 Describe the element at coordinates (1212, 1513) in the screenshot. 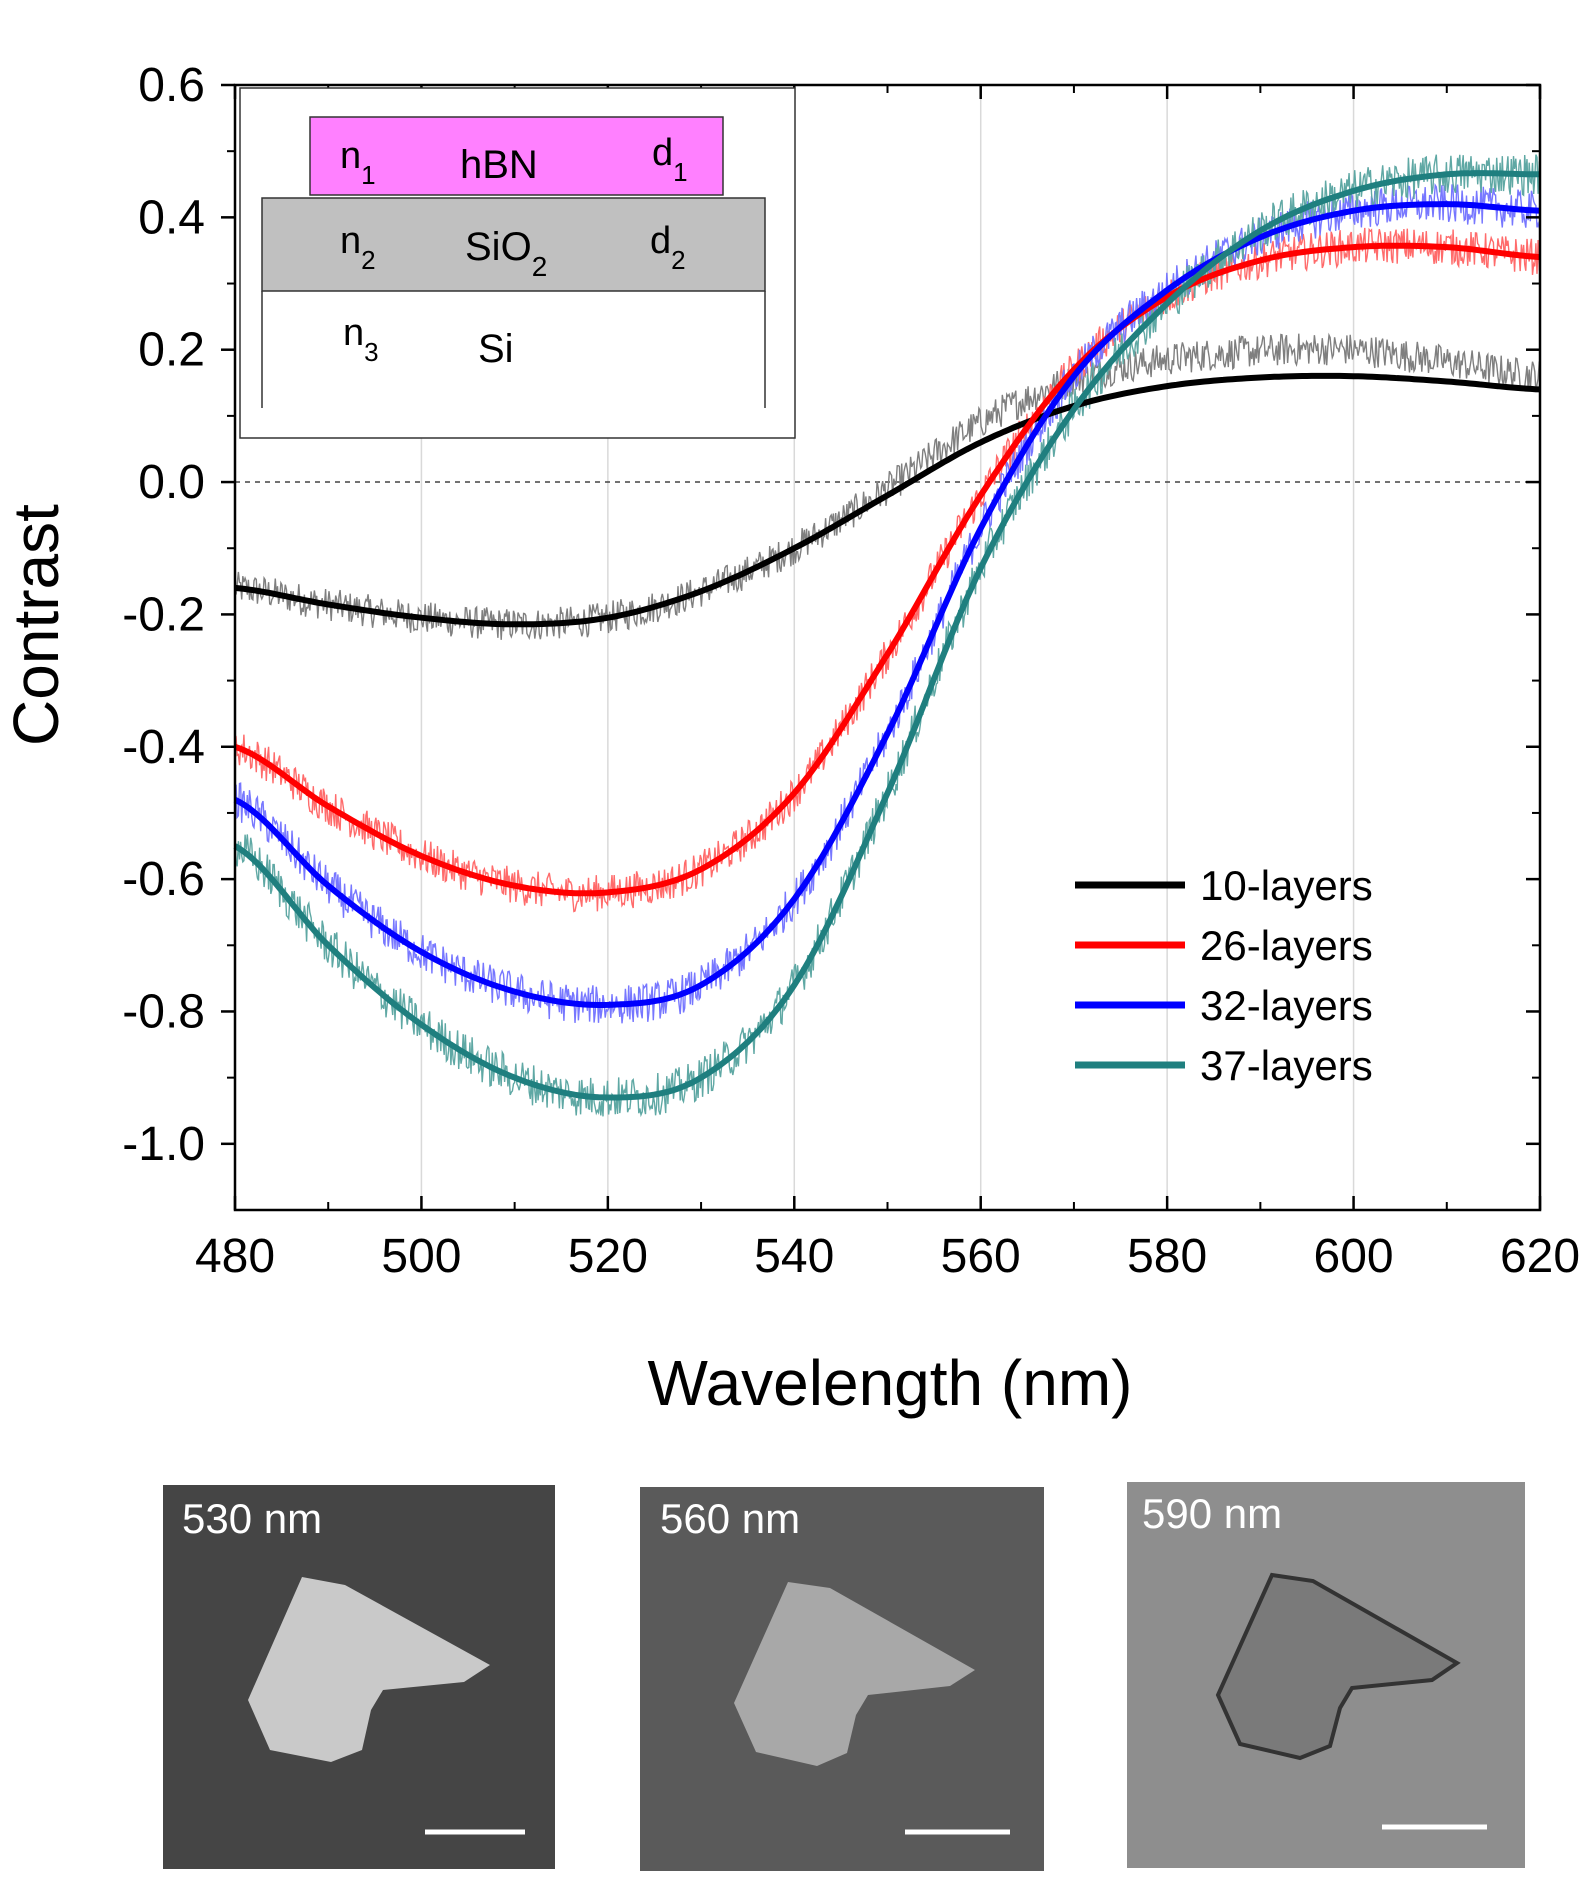

I see `micrograph-label: 590 nm` at that location.